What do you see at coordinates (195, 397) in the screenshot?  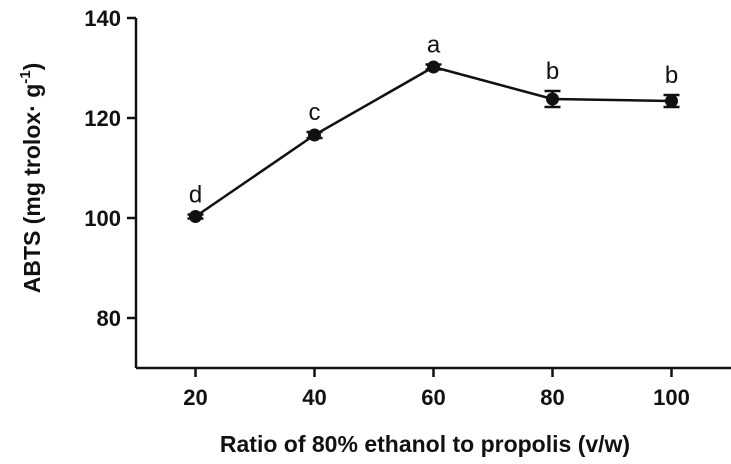 I see `x-tick-label: 20` at bounding box center [195, 397].